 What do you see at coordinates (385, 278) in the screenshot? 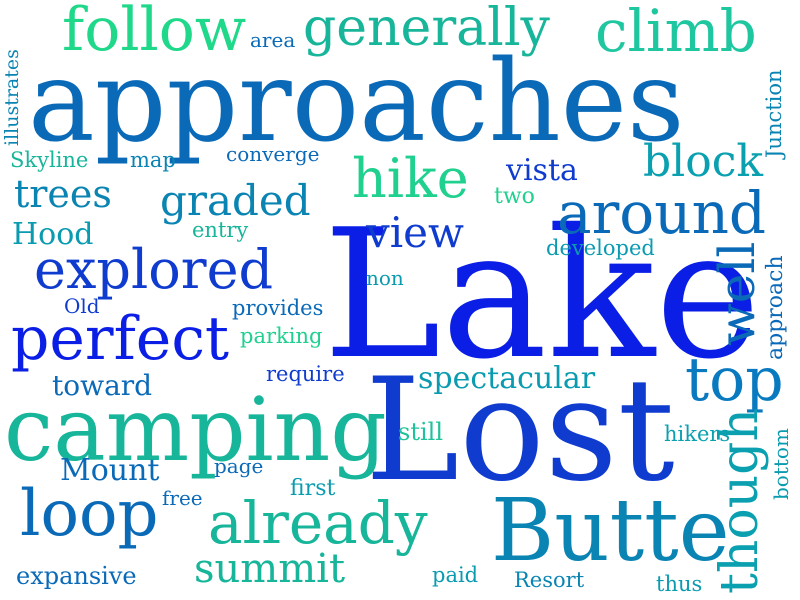
I see `word-non: non` at bounding box center [385, 278].